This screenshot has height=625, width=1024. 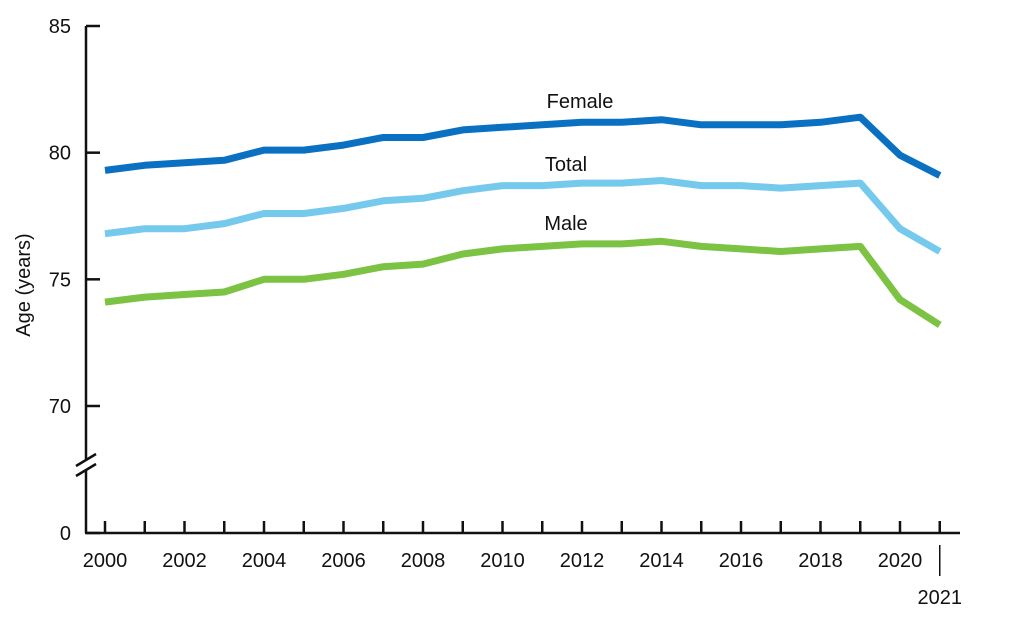 What do you see at coordinates (105, 561) in the screenshot?
I see `x-tick-label: 2000` at bounding box center [105, 561].